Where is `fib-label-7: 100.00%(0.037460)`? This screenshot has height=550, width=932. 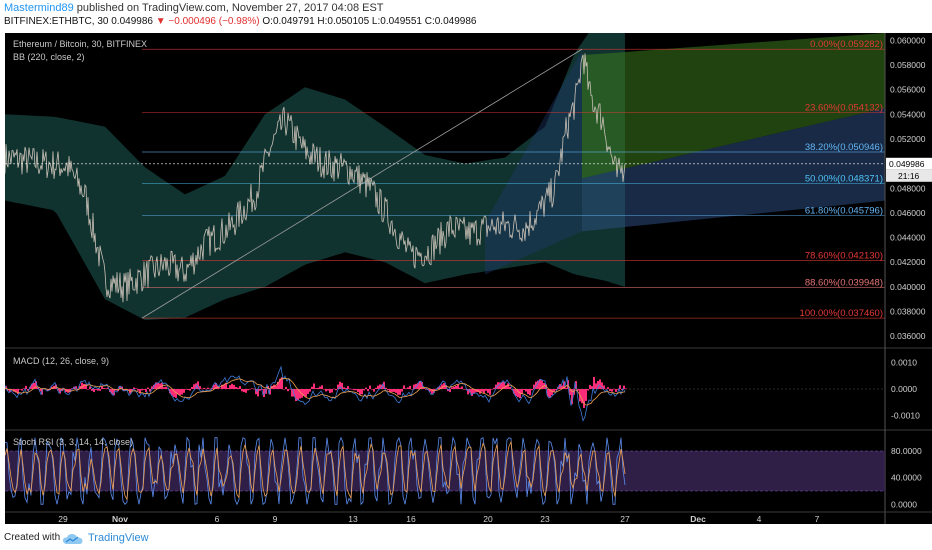
fib-label-7: 100.00%(0.037460) is located at coordinates (841, 313).